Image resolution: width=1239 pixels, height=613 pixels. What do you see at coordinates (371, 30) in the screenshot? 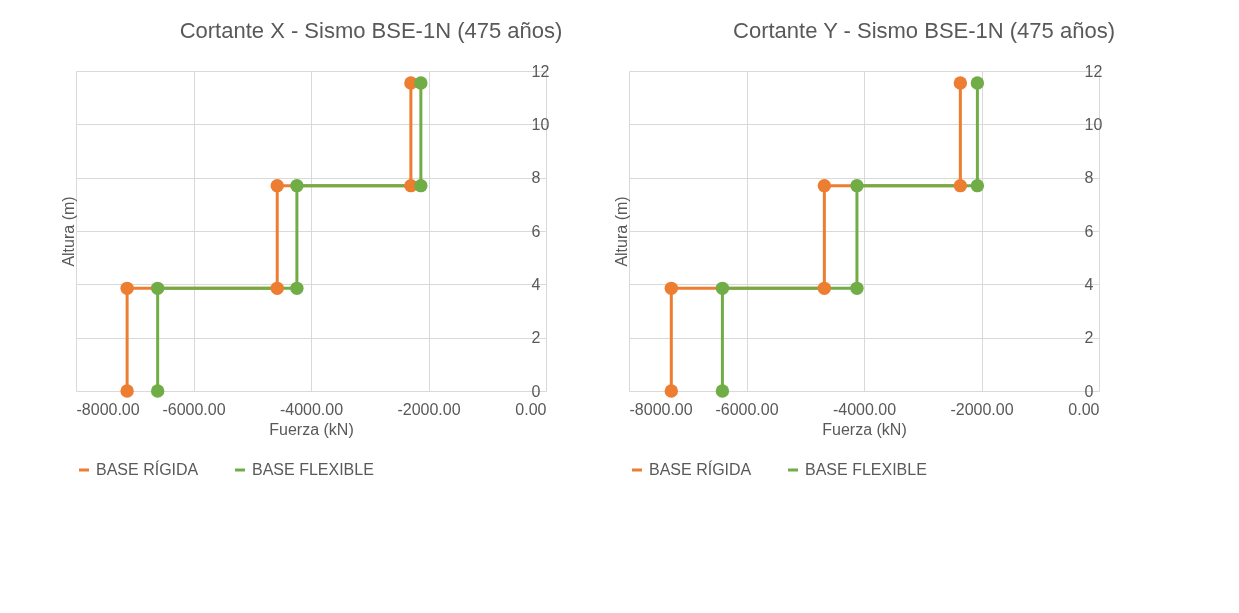
I see `chart-title: Cortante X - Sismo BSE-1N (475 años)` at bounding box center [371, 30].